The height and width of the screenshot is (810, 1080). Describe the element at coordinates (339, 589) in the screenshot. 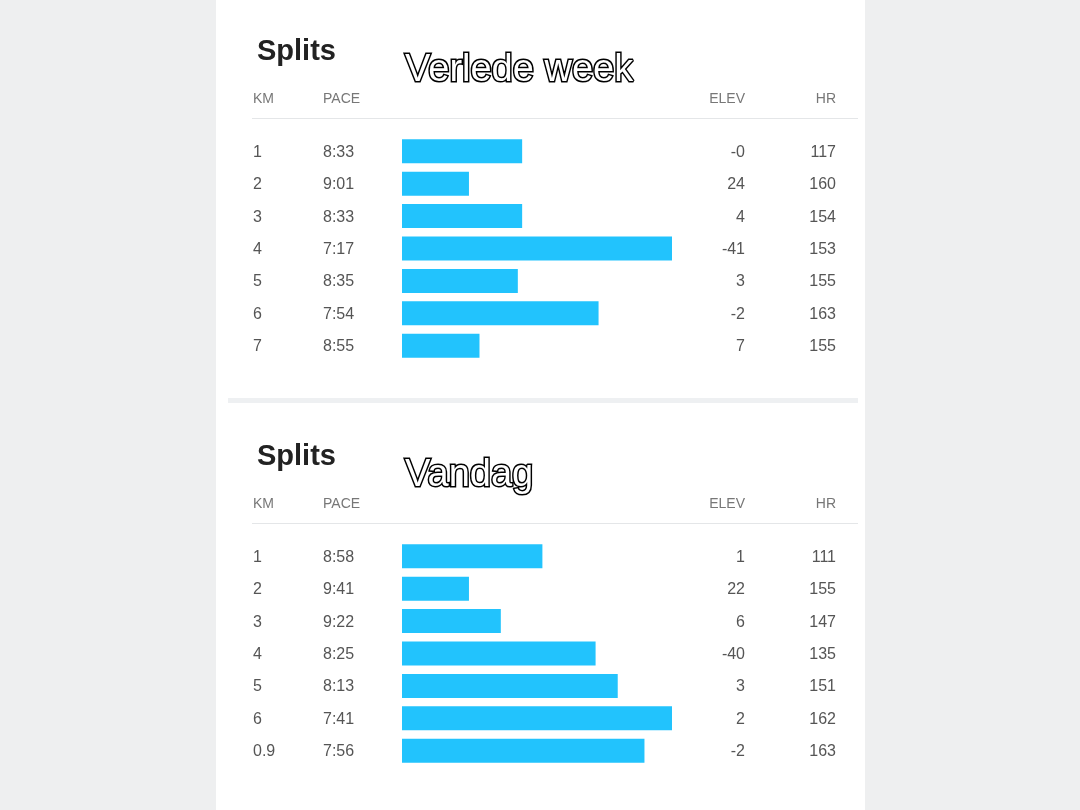

I see `text: 9:41` at that location.